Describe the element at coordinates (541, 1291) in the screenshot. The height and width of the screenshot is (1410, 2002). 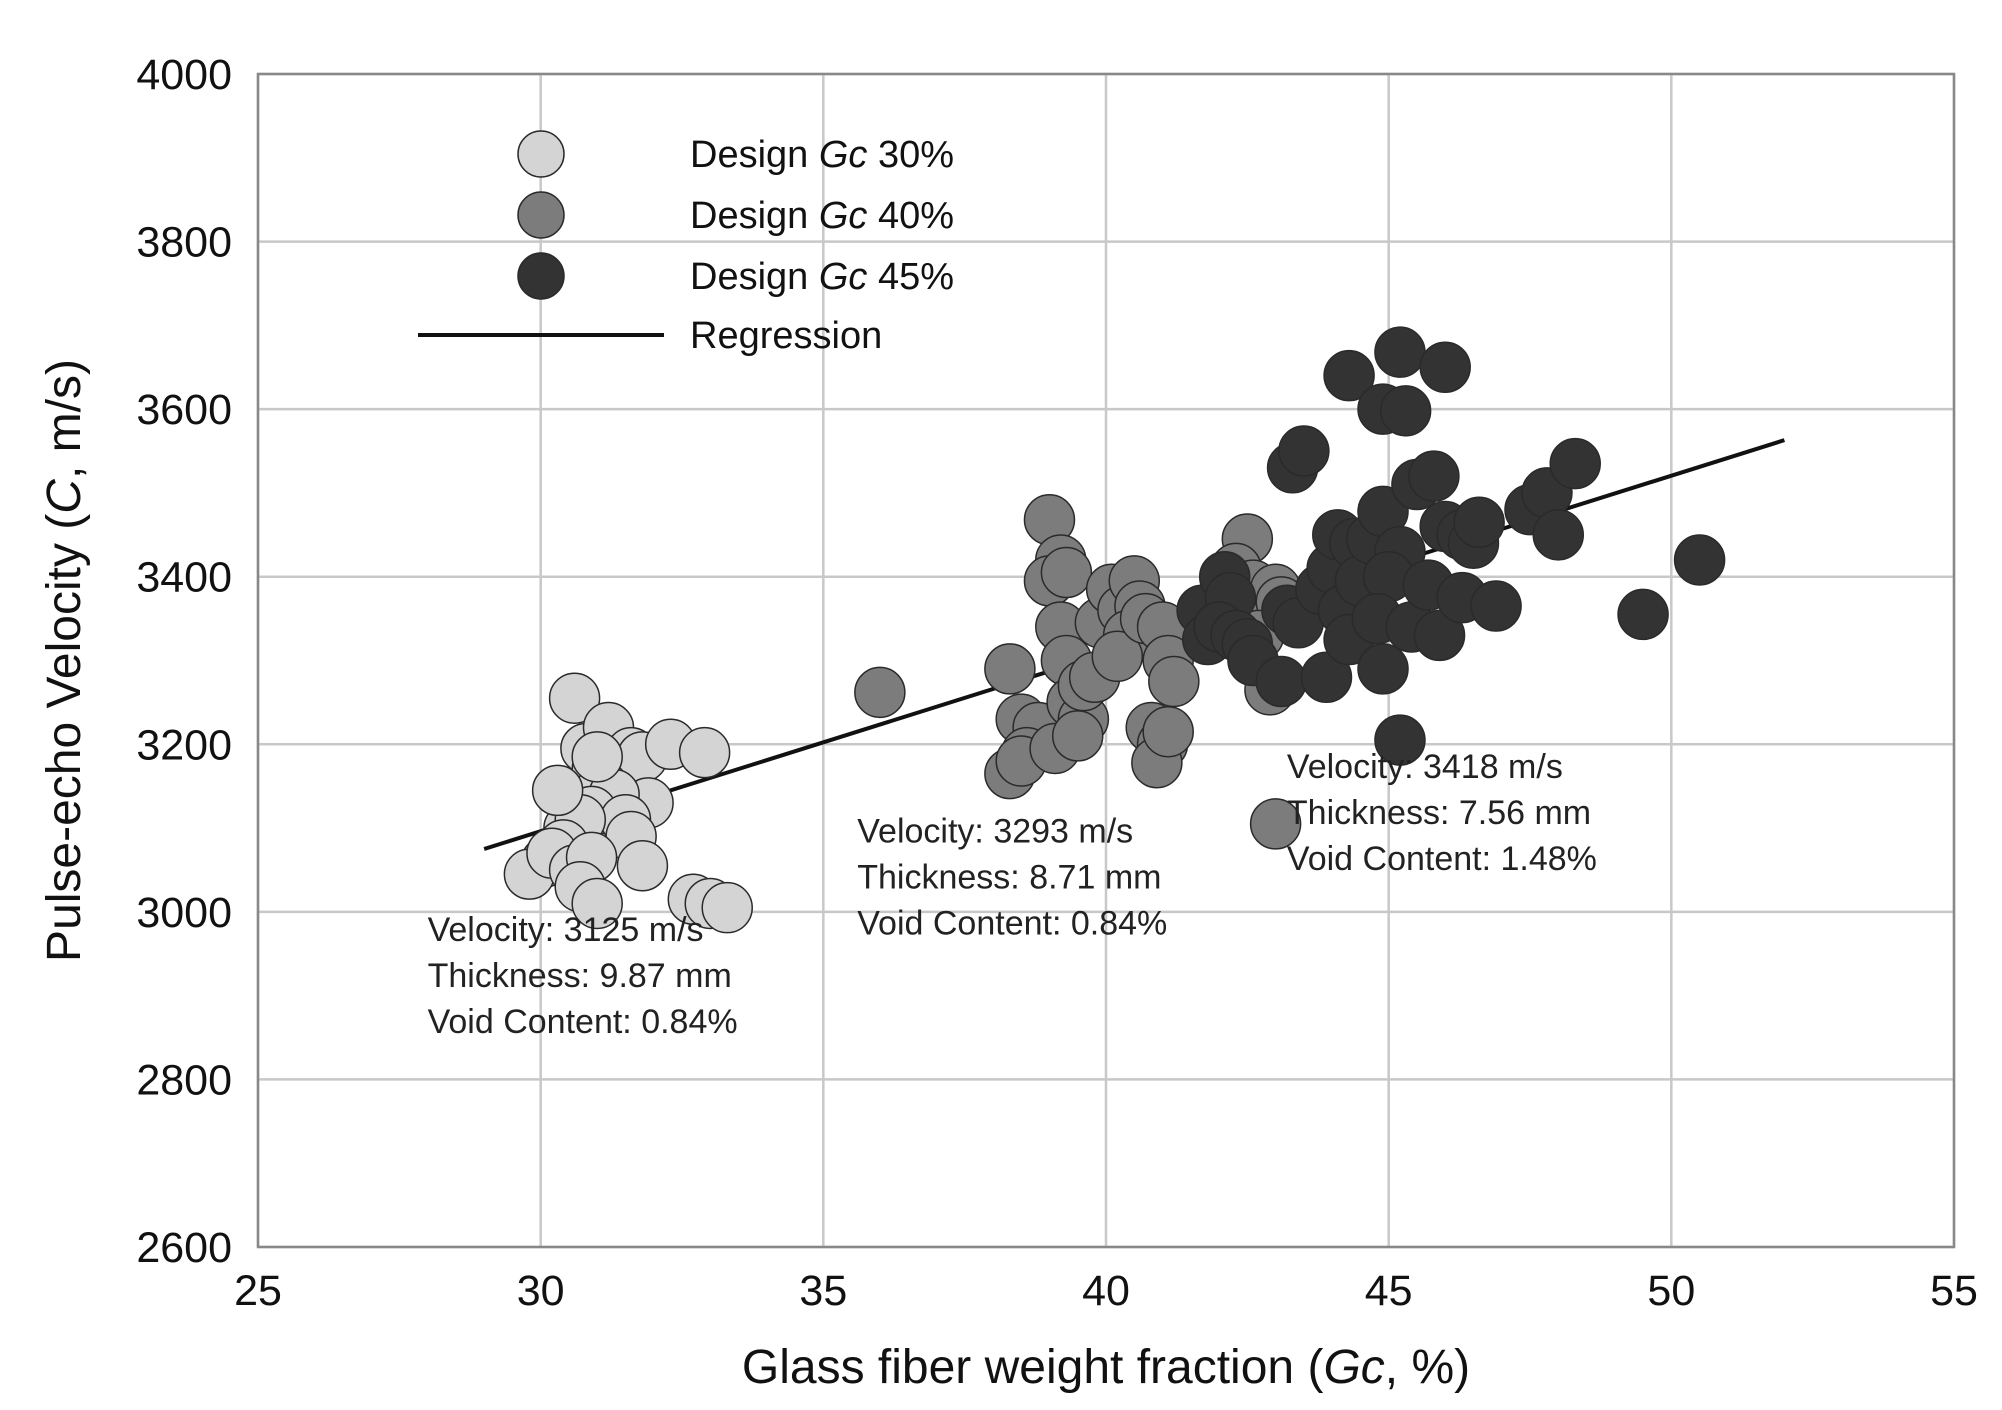
I see `x-tick-label: 30` at that location.